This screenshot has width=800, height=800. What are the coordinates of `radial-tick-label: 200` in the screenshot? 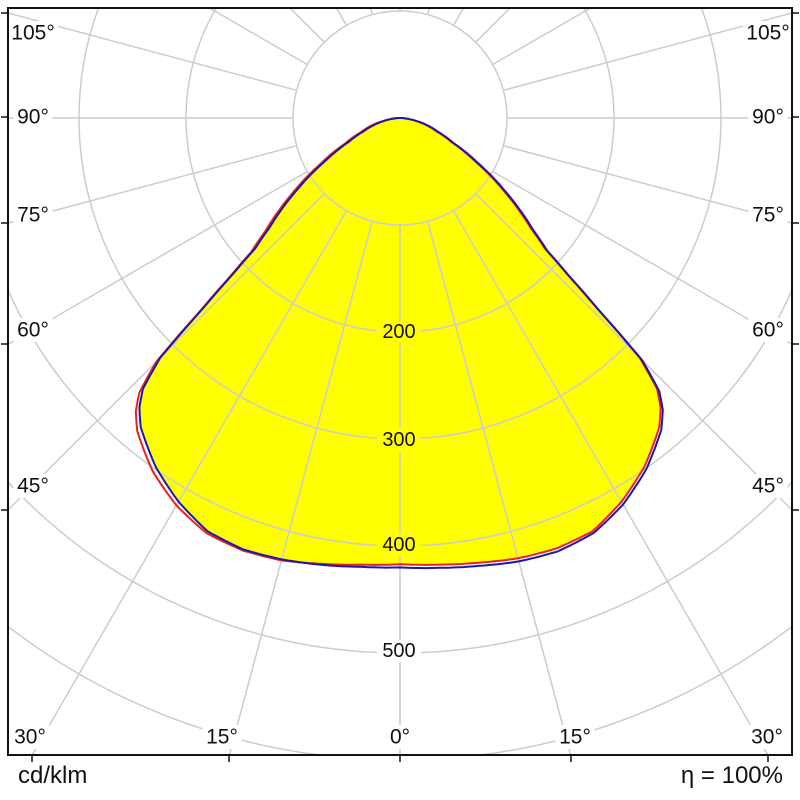 It's located at (398, 332).